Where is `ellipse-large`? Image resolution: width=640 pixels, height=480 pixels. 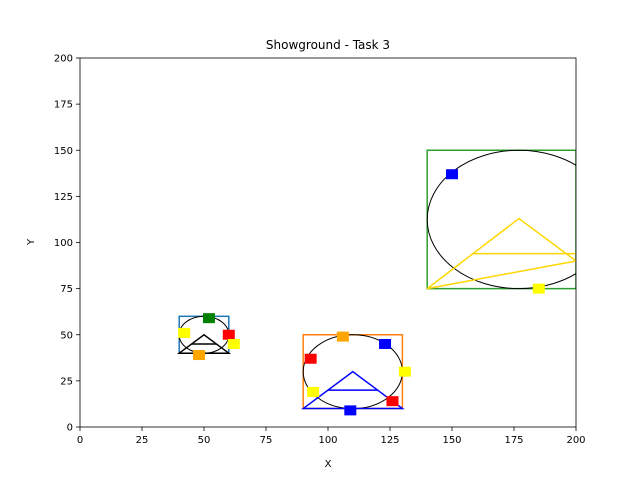 ellipse-large is located at coordinates (501, 219).